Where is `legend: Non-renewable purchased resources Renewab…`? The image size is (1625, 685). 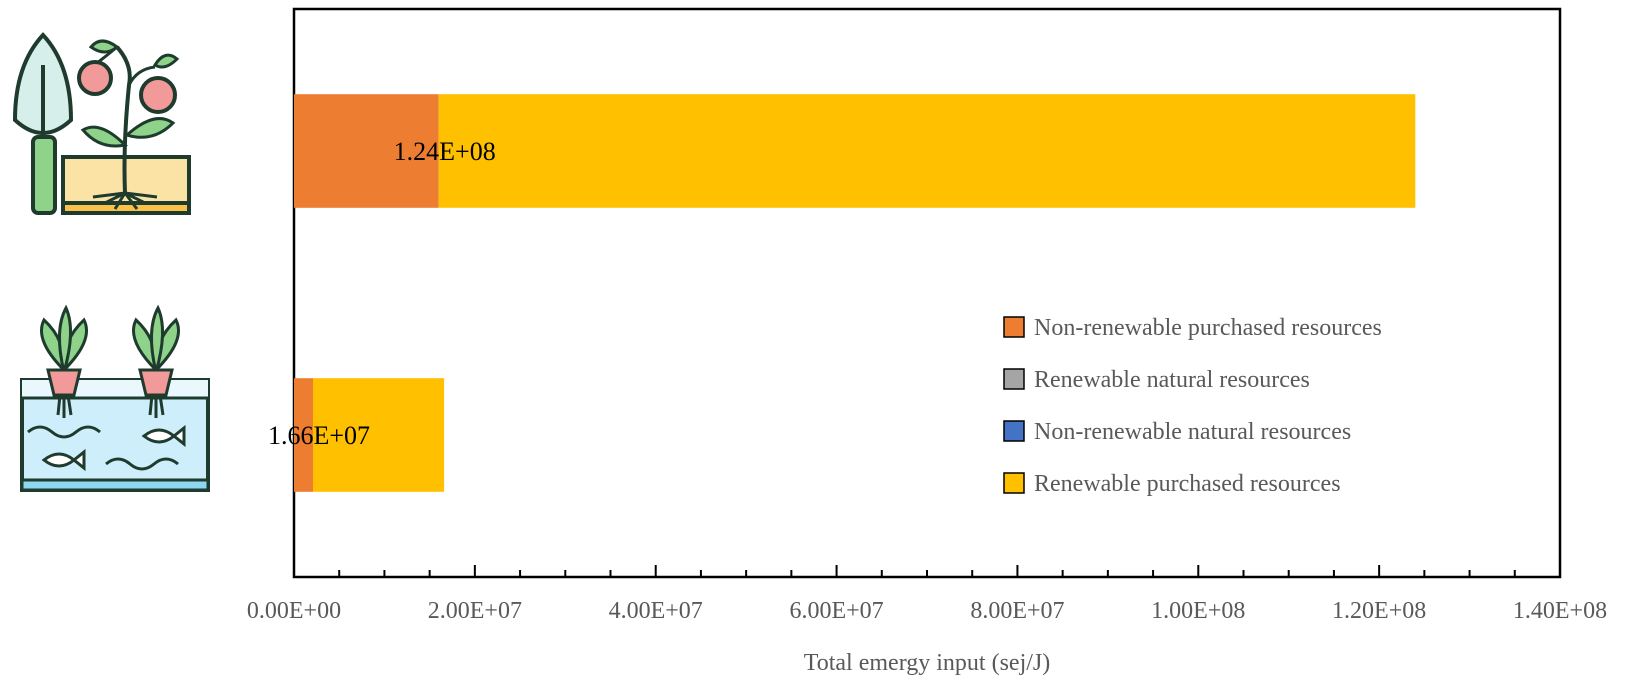
legend: Non-renewable purchased resources Renewab… is located at coordinates (1192, 406).